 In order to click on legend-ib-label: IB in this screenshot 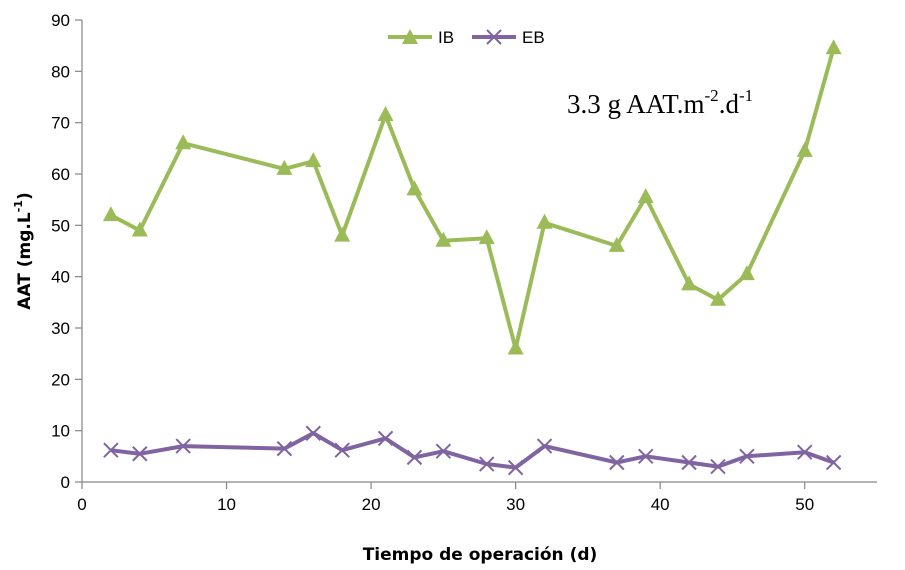, I will do `click(446, 37)`.